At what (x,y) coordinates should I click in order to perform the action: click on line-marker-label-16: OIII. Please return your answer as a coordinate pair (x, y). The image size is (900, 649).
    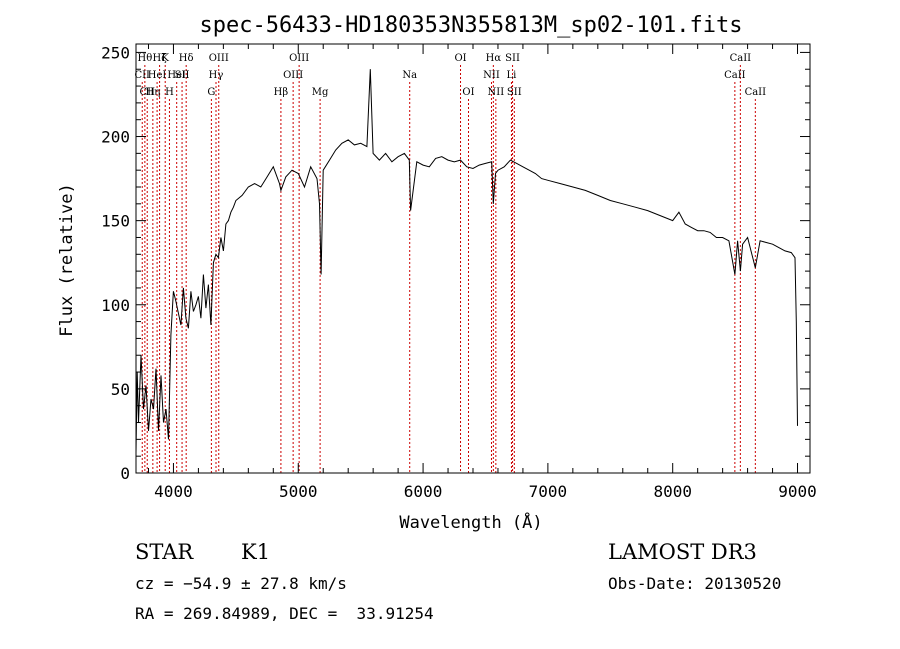
    Looking at the image, I should click on (299, 58).